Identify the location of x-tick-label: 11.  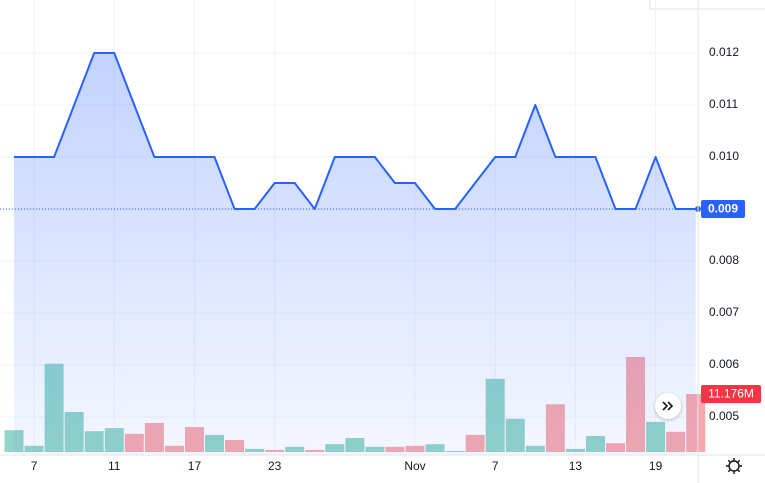
(114, 466).